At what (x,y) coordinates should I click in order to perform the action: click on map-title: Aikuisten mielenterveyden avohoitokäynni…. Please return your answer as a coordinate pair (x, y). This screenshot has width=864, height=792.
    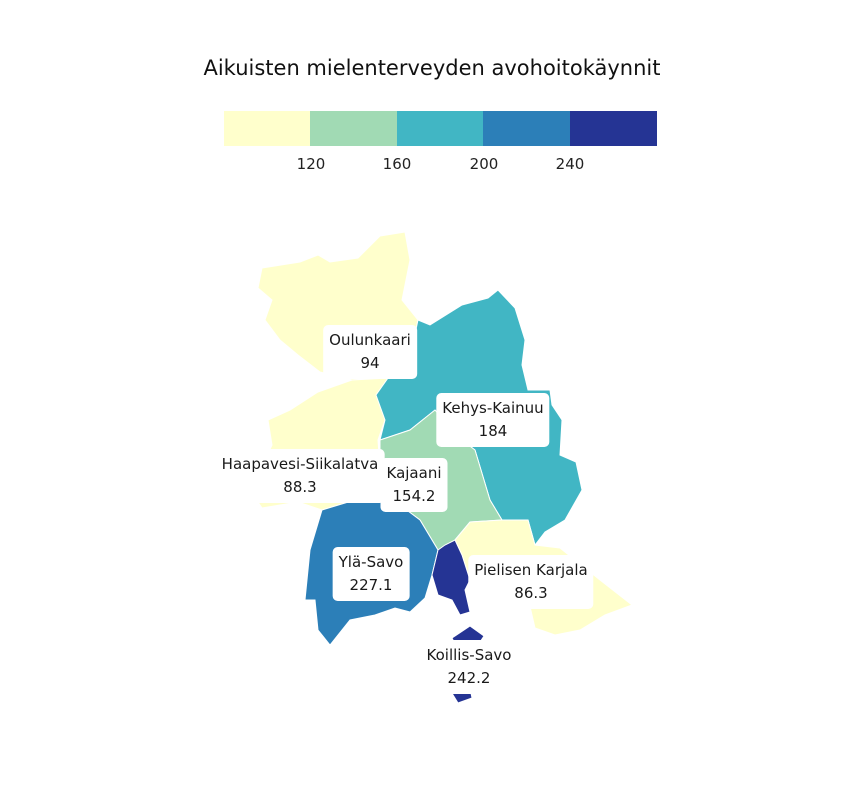
    Looking at the image, I should click on (432, 68).